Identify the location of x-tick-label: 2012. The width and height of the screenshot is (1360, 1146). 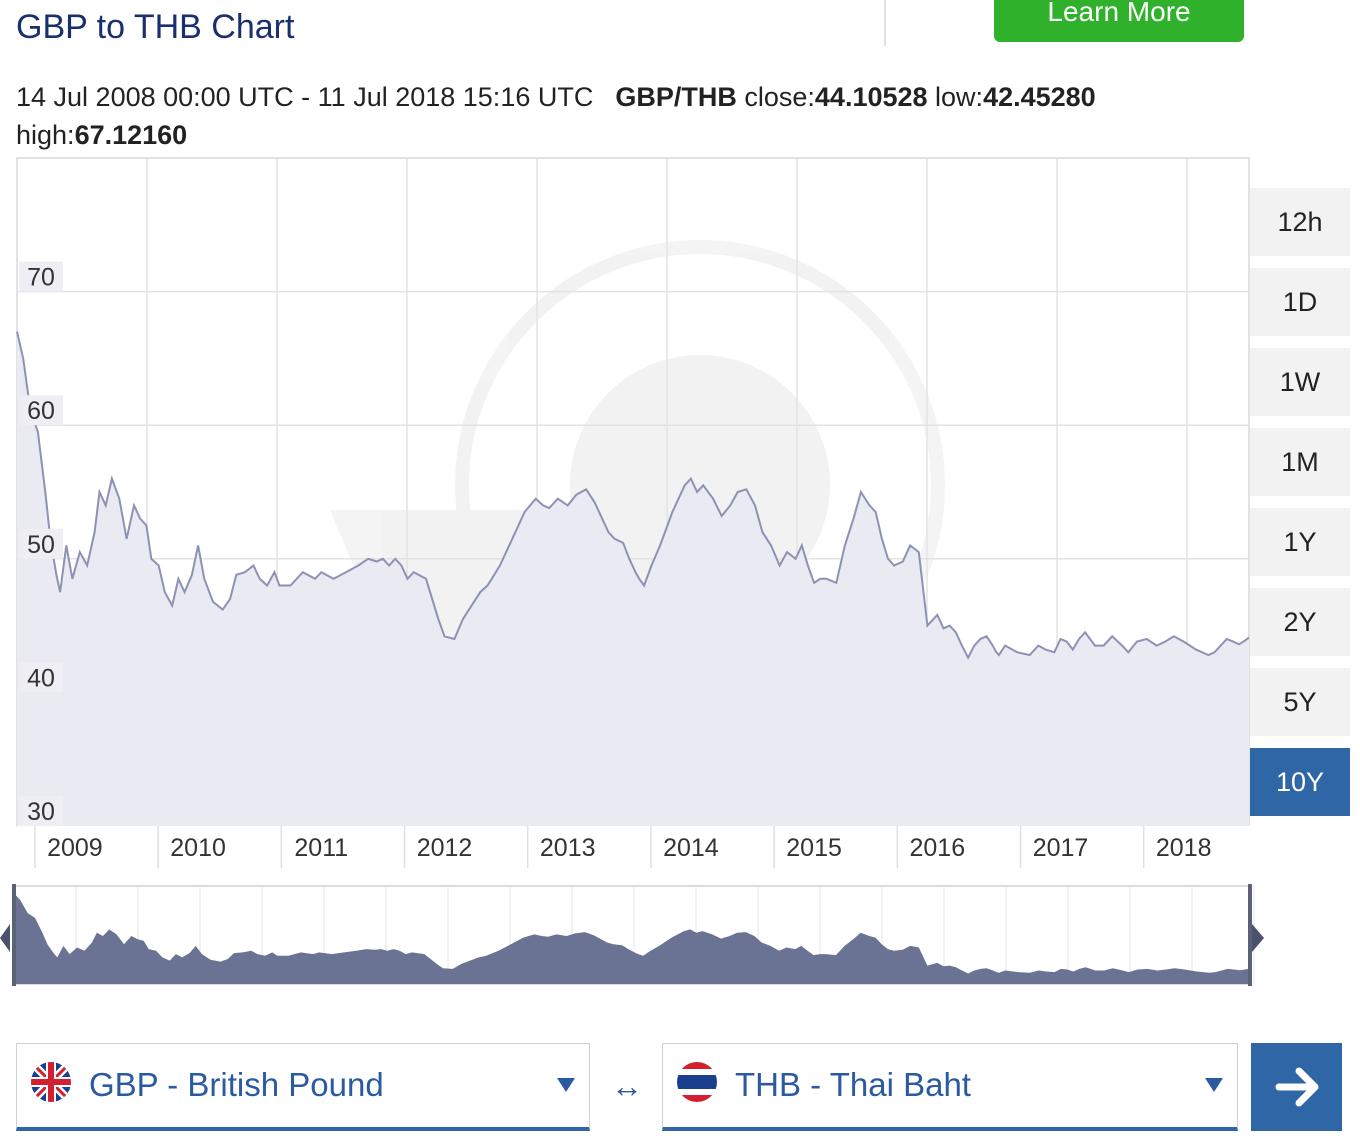
(445, 848).